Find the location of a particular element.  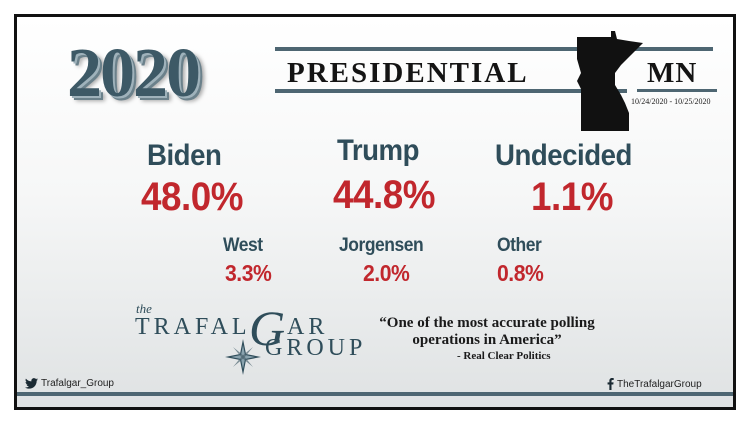

state-code: MN is located at coordinates (672, 73).